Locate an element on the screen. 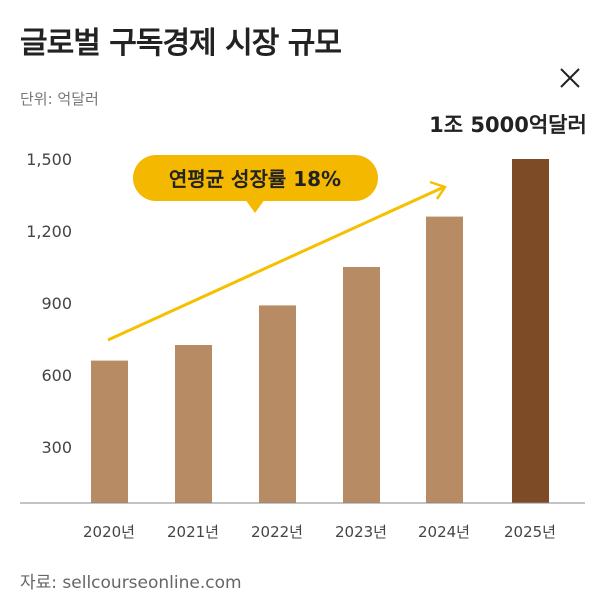 The height and width of the screenshot is (605, 604). y-tick-label: 900 is located at coordinates (56, 303).